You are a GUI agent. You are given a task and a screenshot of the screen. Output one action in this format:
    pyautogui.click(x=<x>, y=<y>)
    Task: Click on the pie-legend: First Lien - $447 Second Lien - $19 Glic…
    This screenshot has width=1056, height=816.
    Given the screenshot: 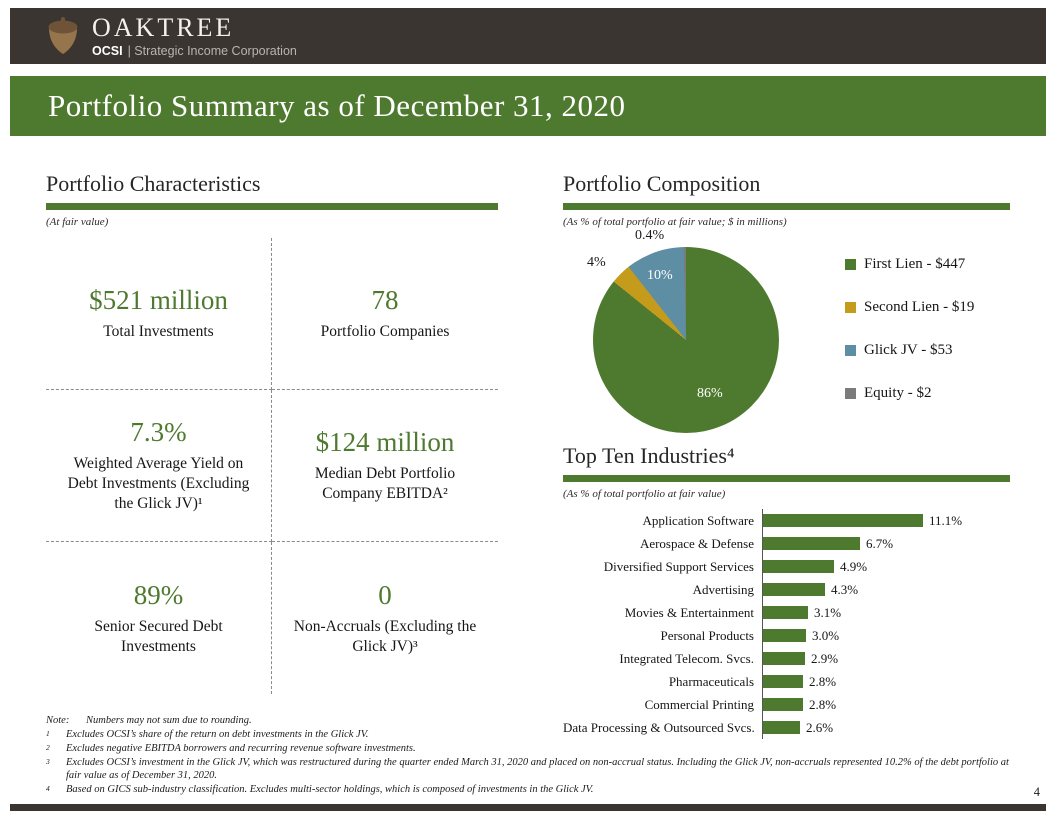 What is the action you would take?
    pyautogui.click(x=909, y=342)
    